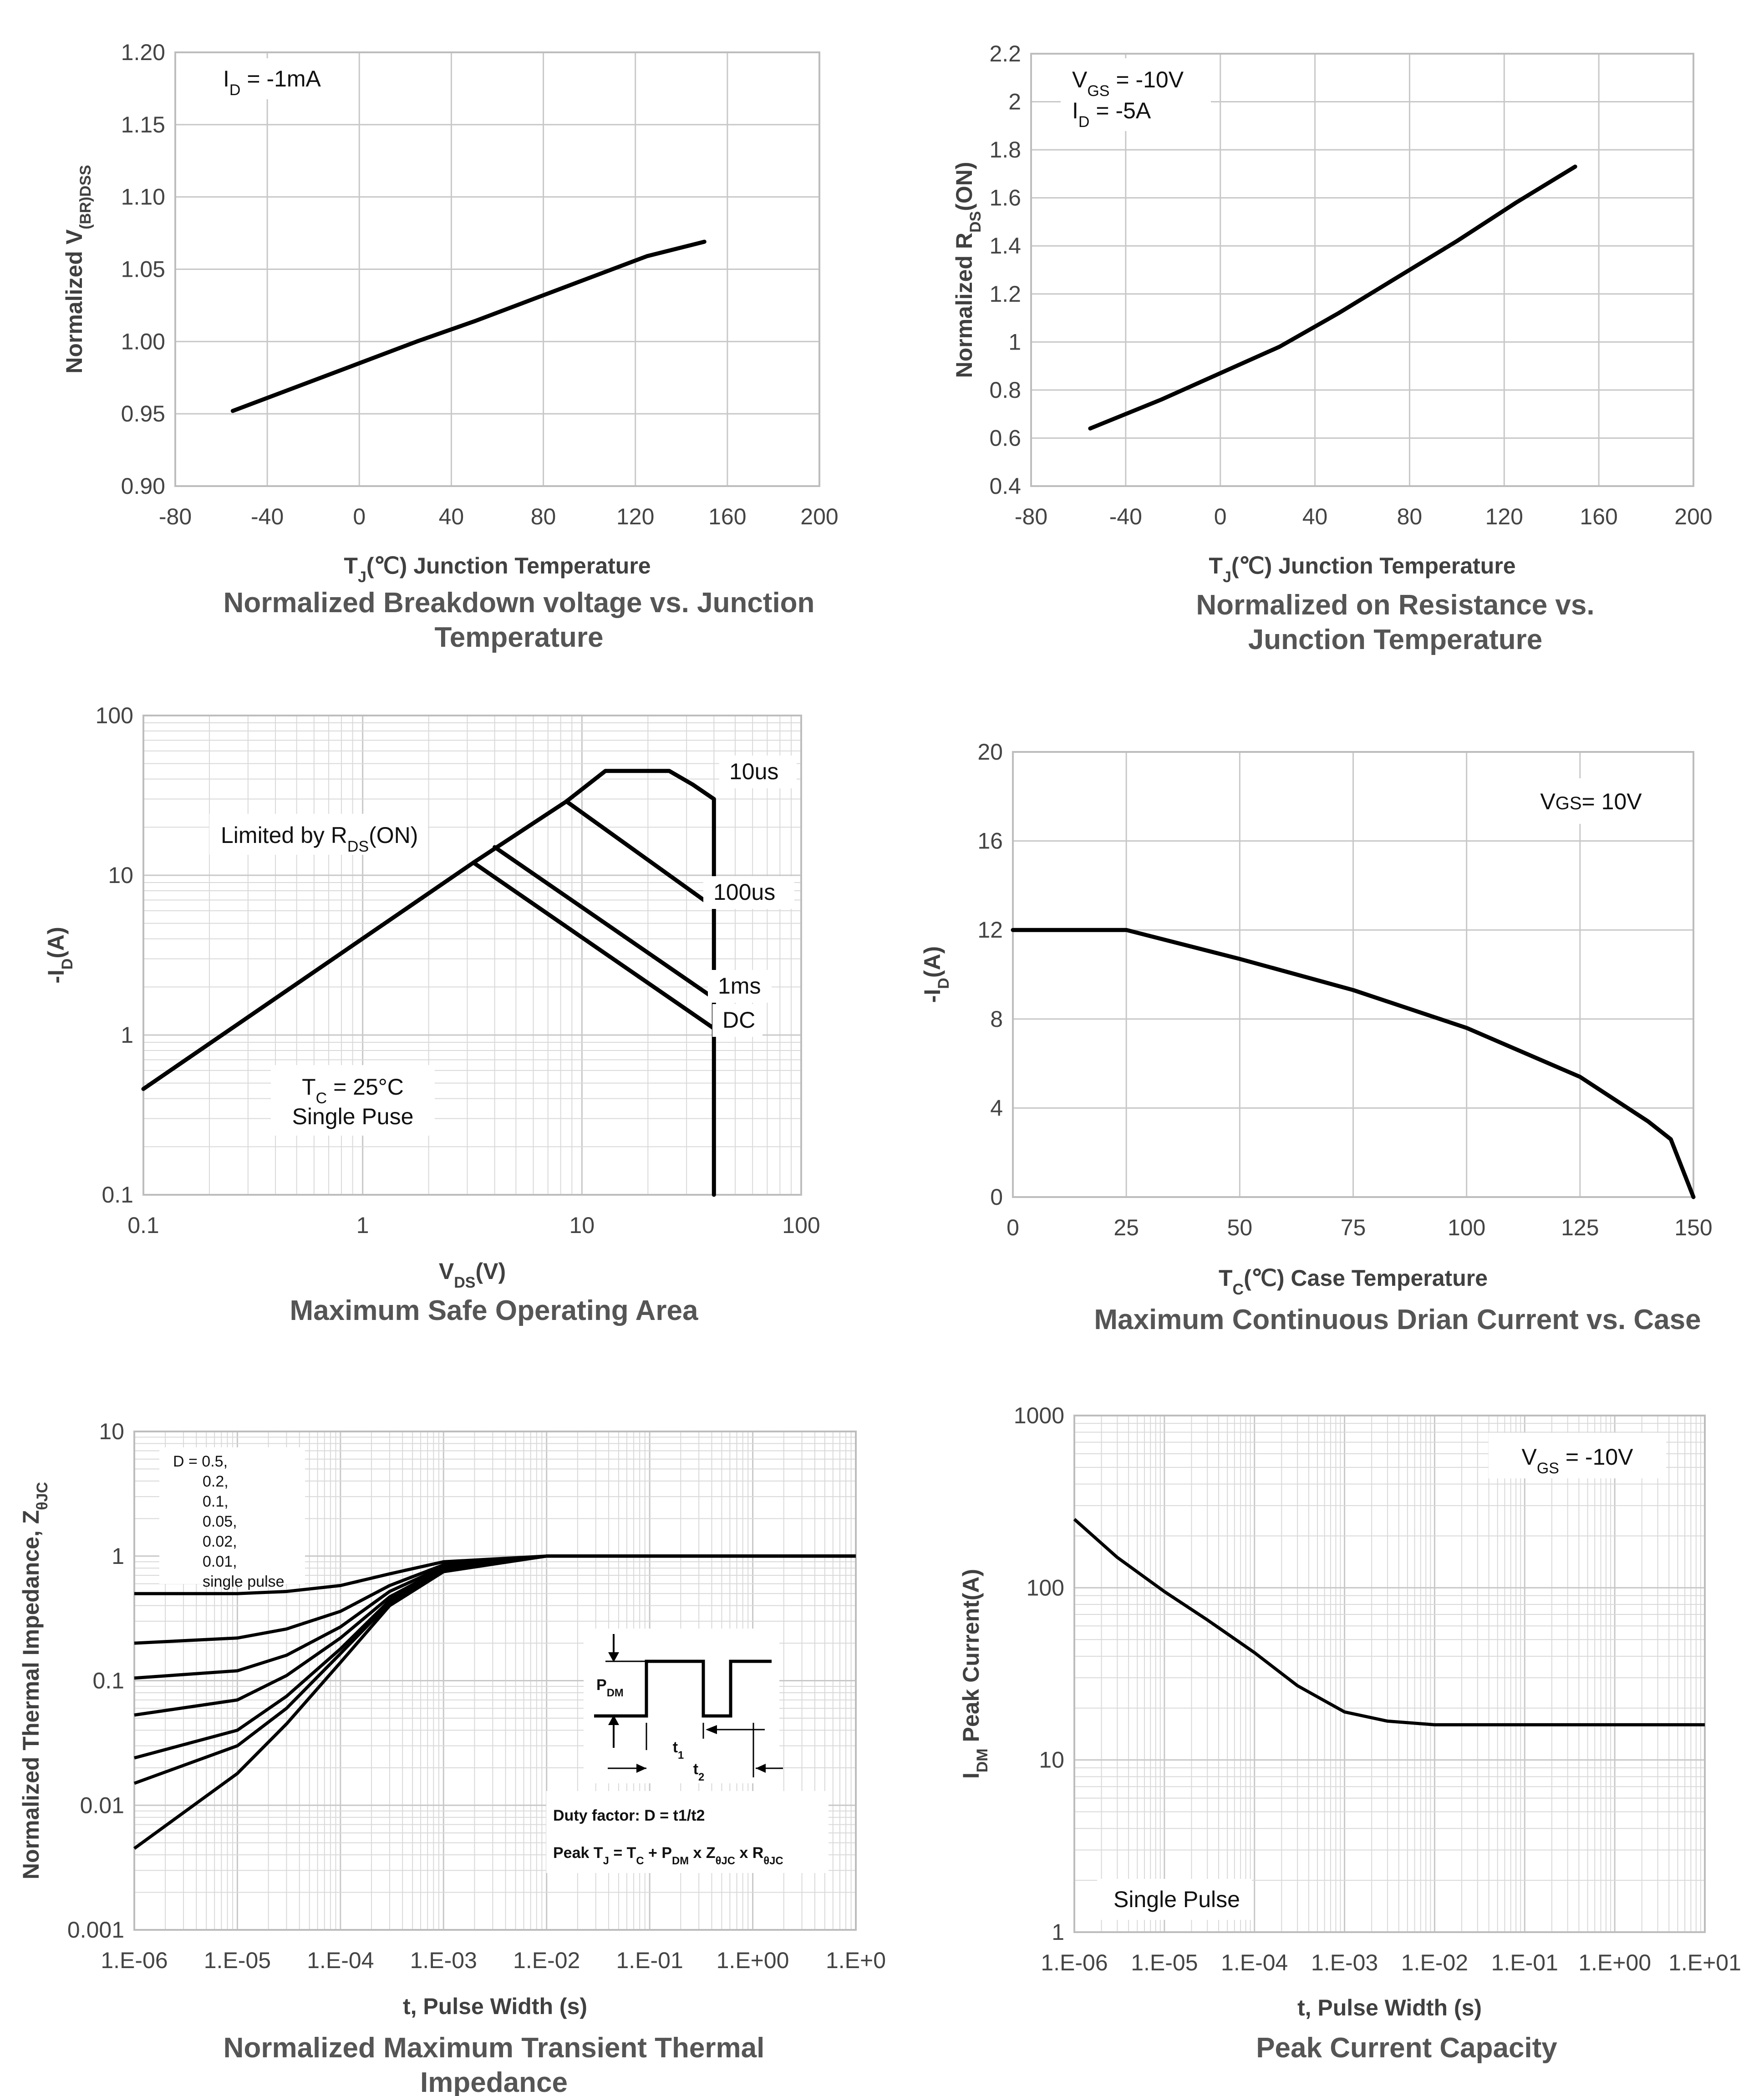 This screenshot has width=1764, height=2096. I want to click on rds-y-tick-label: 1.2, so click(1005, 294).